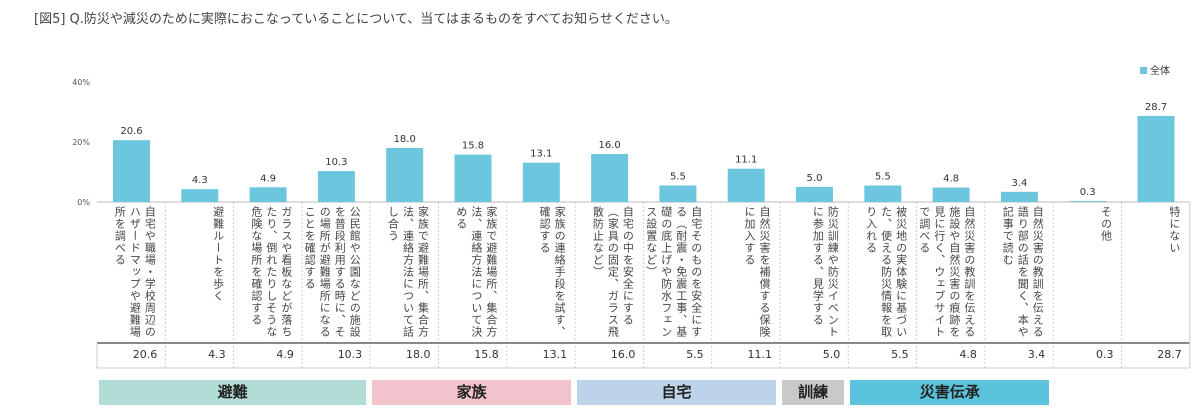  I want to click on table-cell-value: 13.1, so click(555, 354).